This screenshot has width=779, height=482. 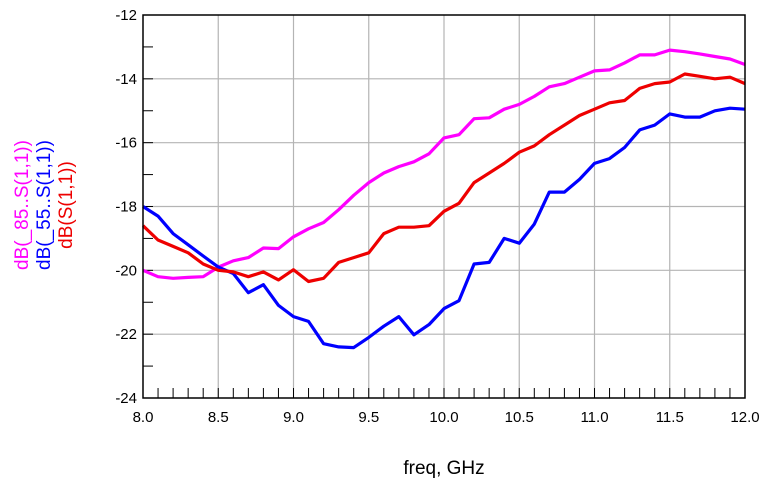 I want to click on series-label-1: dB(_55..S(1,1)), so click(x=44, y=205).